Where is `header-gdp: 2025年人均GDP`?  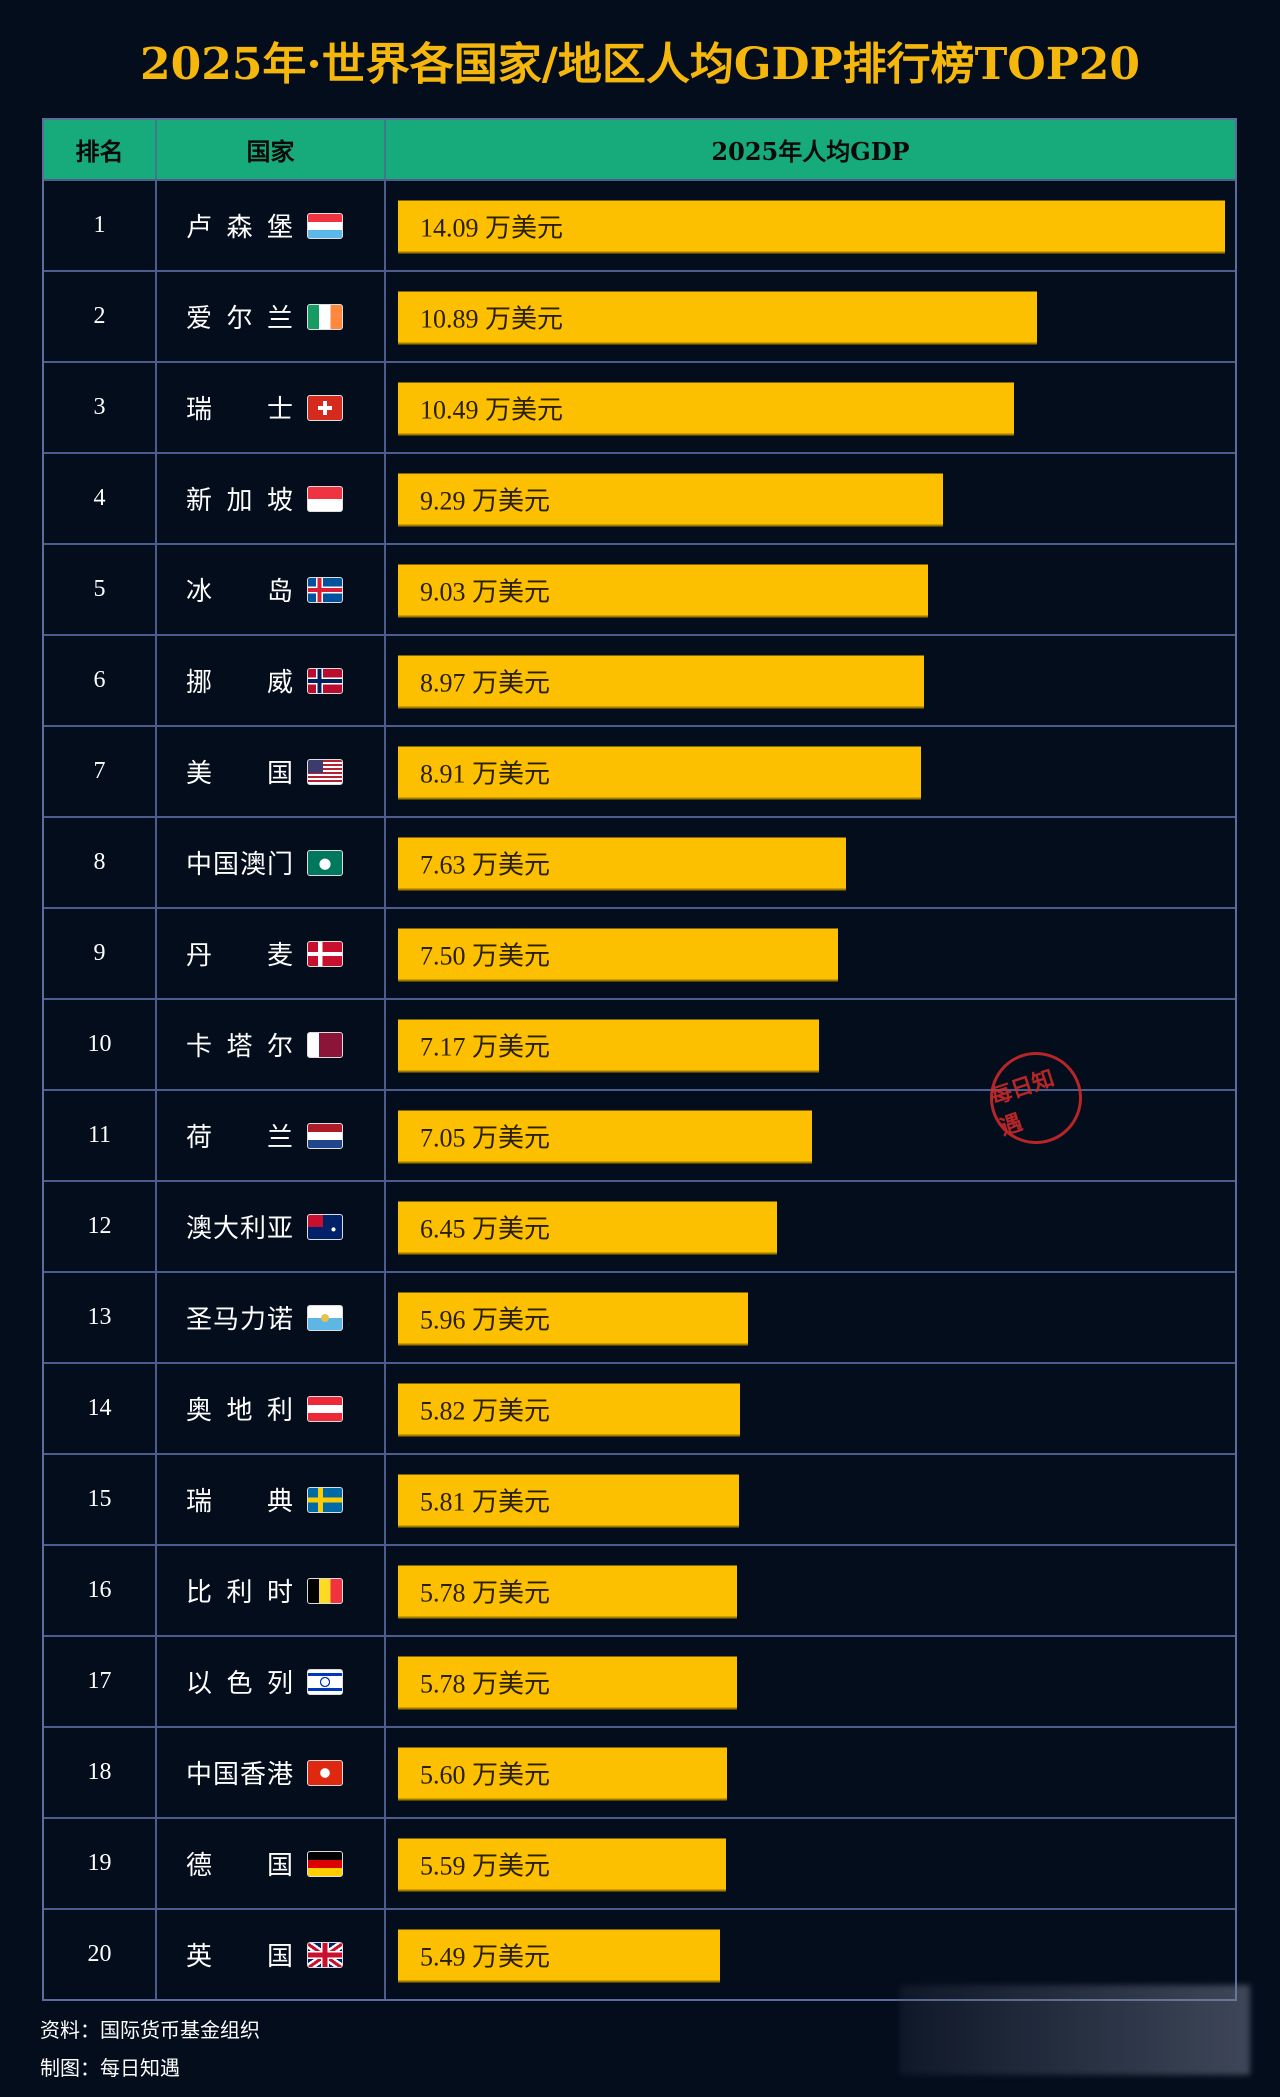
header-gdp: 2025年人均GDP is located at coordinates (810, 151).